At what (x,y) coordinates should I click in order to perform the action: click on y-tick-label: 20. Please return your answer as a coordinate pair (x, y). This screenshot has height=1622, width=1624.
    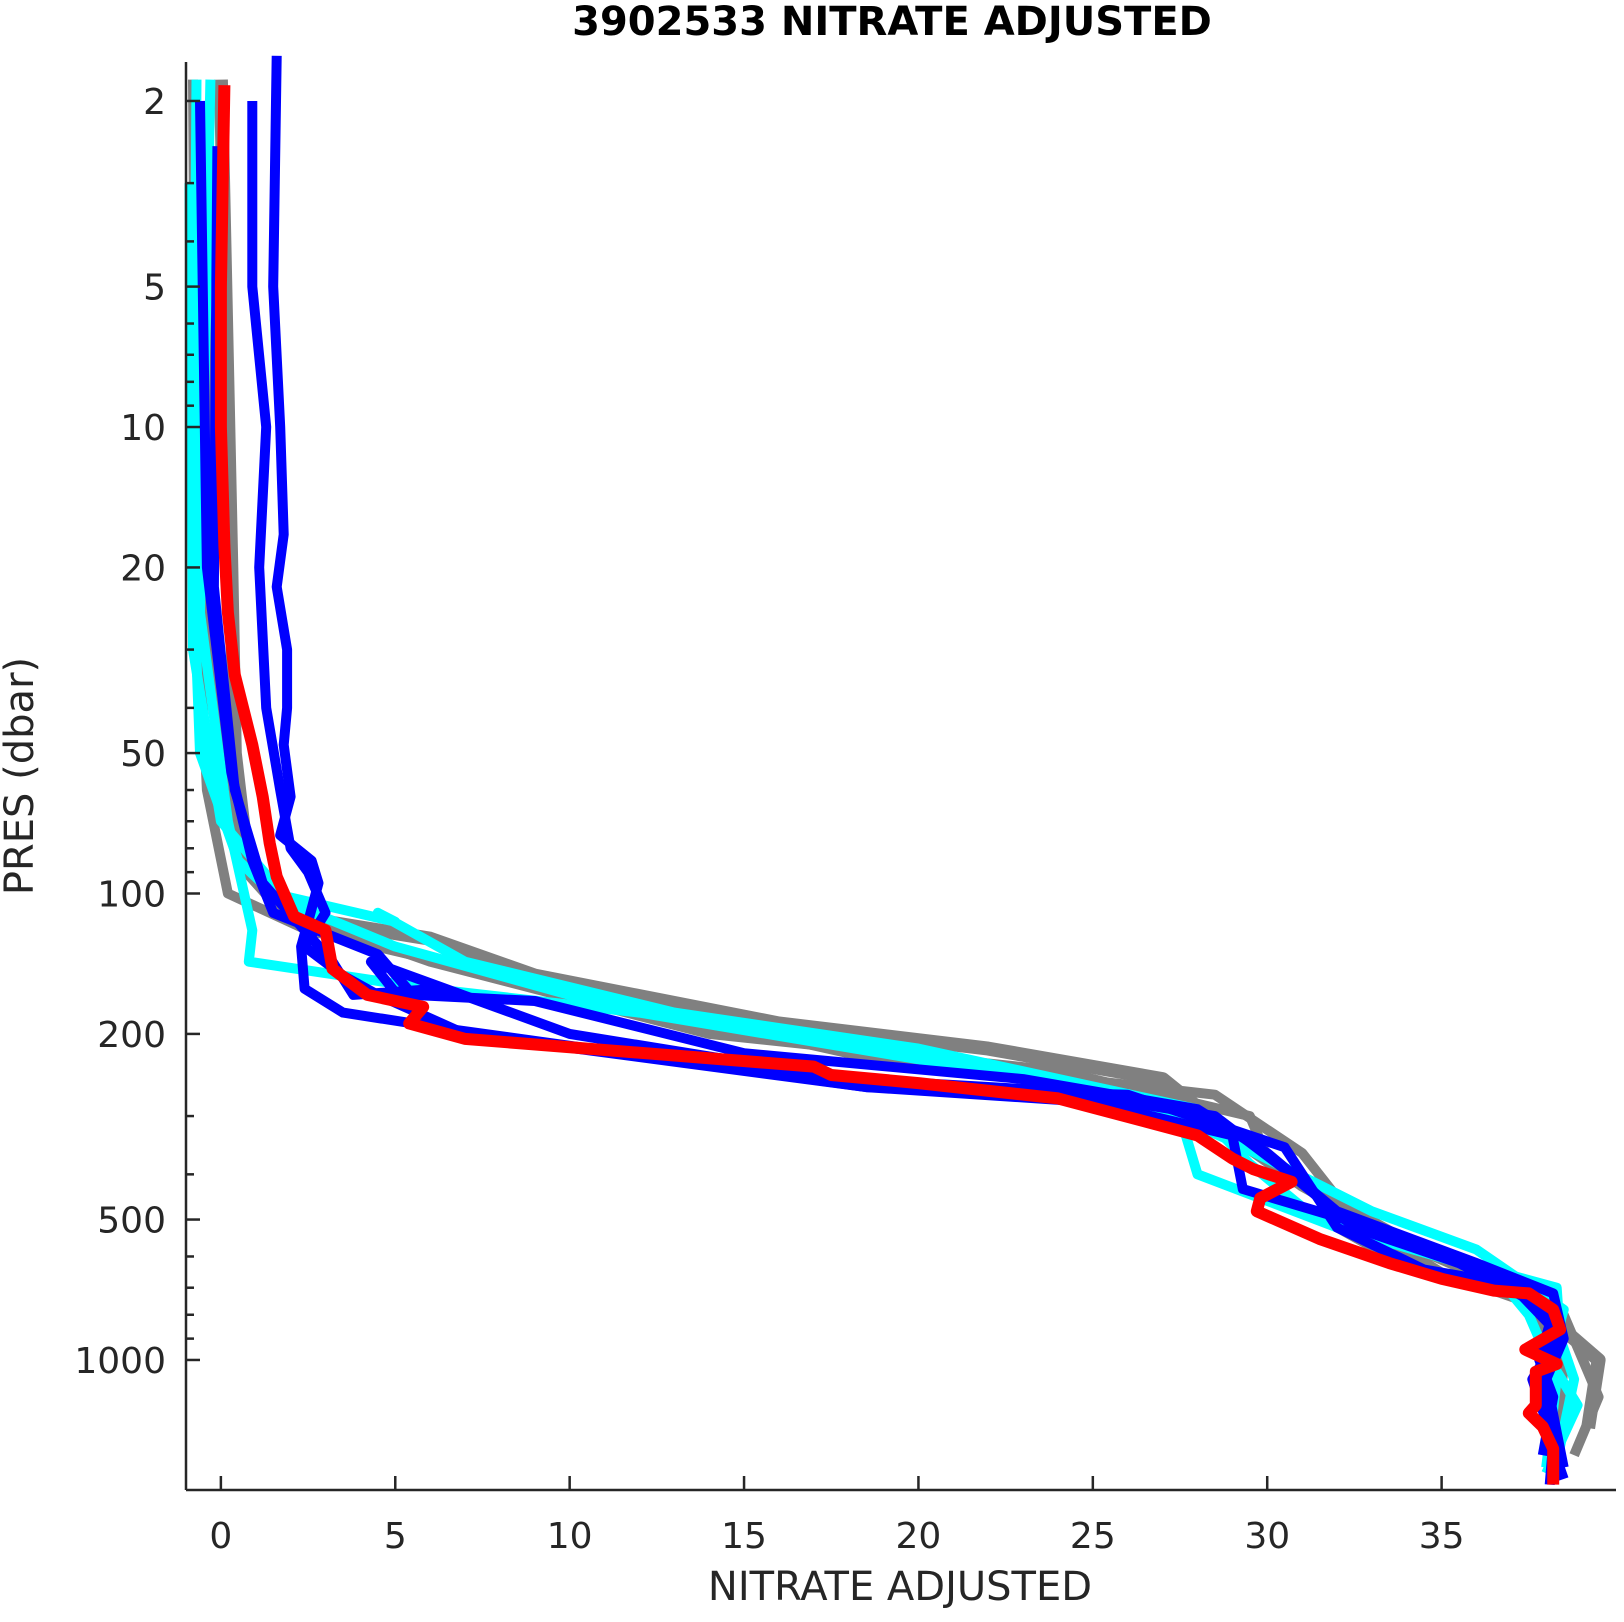
    Looking at the image, I should click on (143, 568).